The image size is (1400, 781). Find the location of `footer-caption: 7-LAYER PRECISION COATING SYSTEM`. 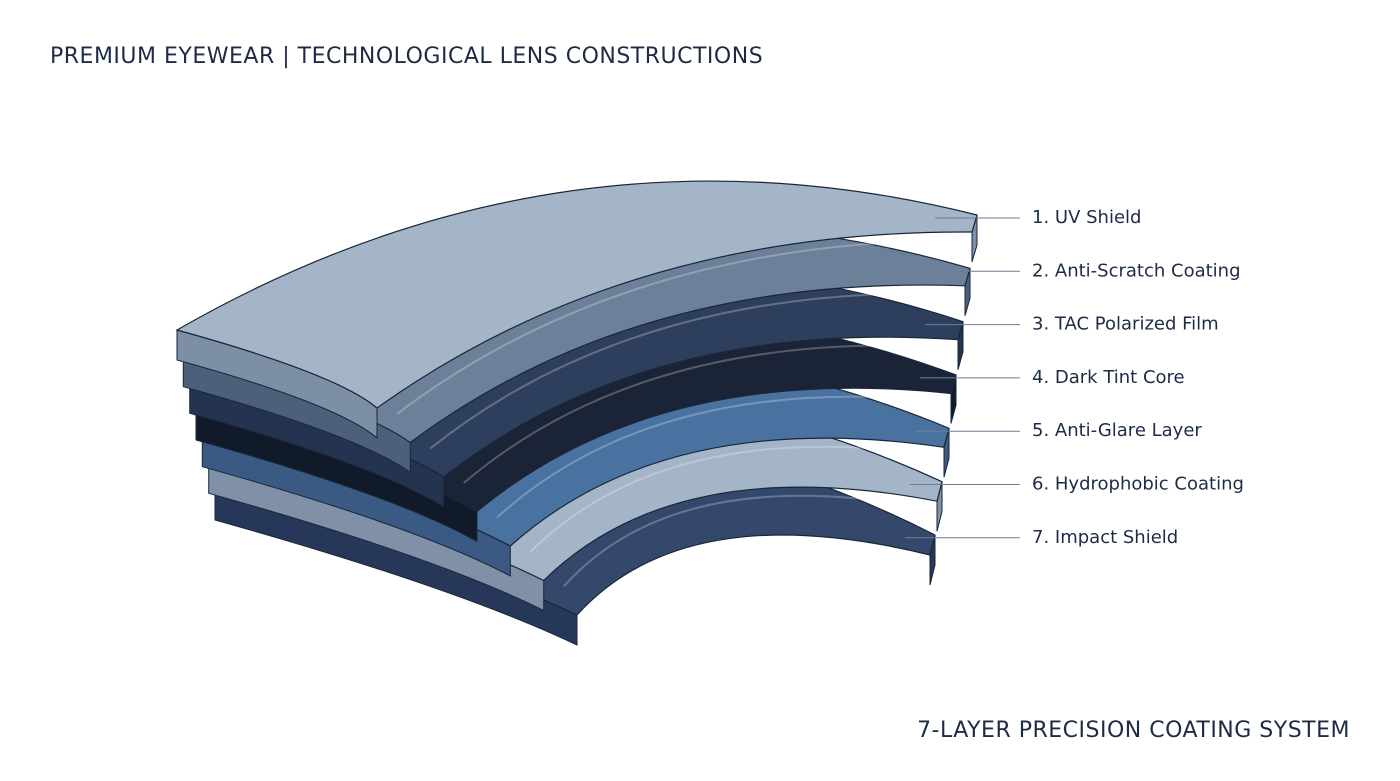

footer-caption: 7-LAYER PRECISION COATING SYSTEM is located at coordinates (1133, 730).